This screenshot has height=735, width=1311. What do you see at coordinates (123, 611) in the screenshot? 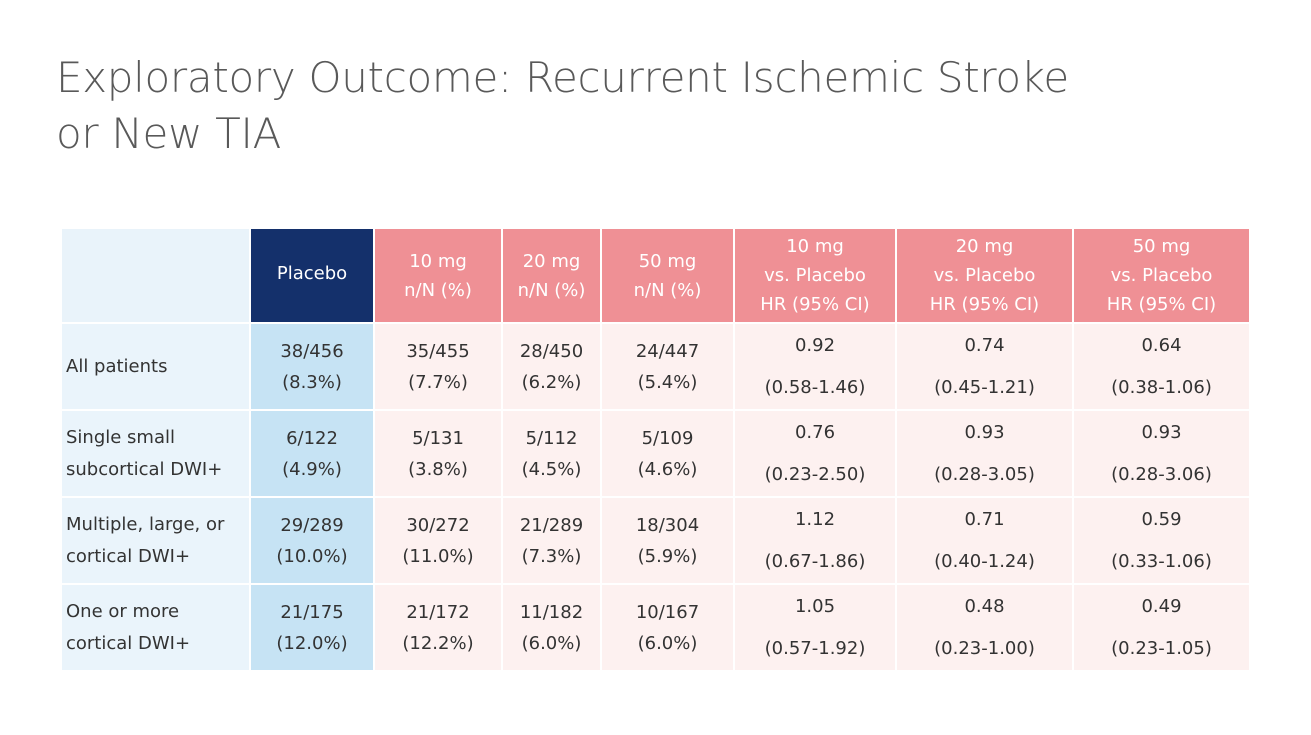
I see `row-label-line: One or more` at bounding box center [123, 611].